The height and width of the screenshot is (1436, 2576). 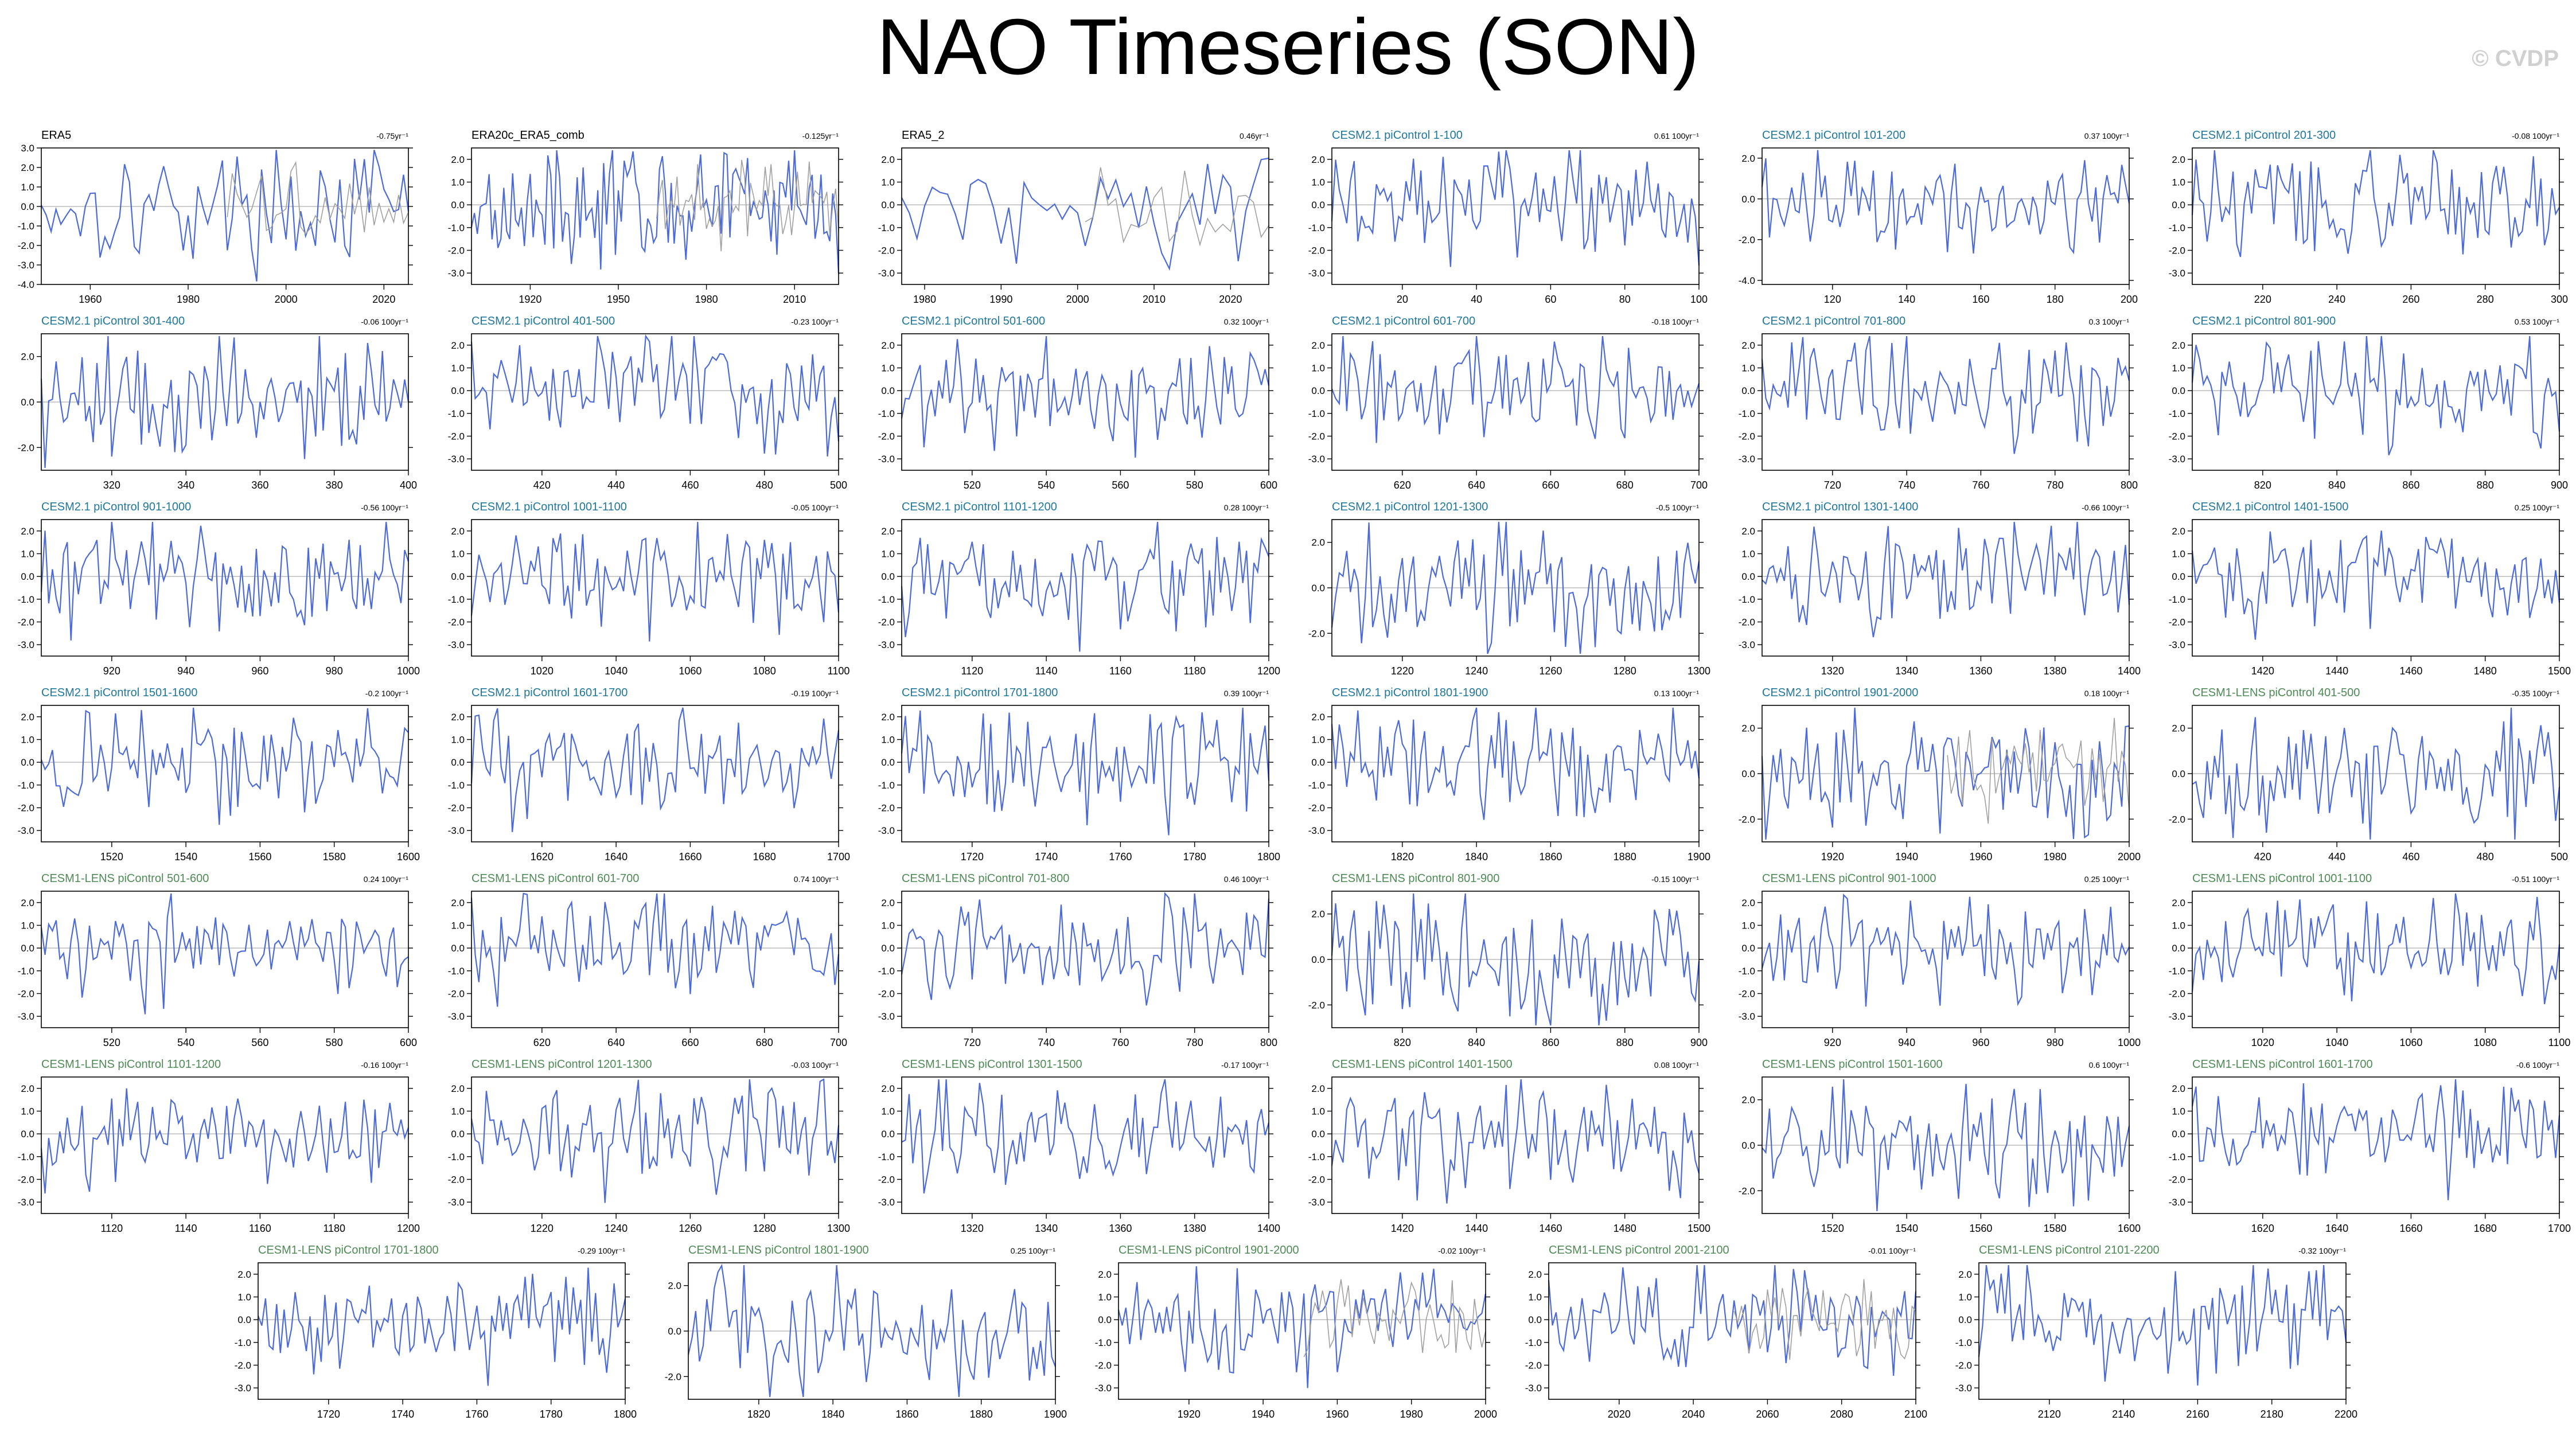 I want to click on panel-title: CESM1-LENS piControl 1101-1200, so click(x=131, y=1064).